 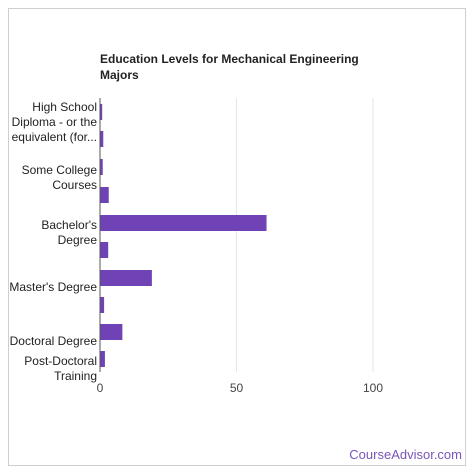 I want to click on x-tick-label-0: 0, so click(x=100, y=388).